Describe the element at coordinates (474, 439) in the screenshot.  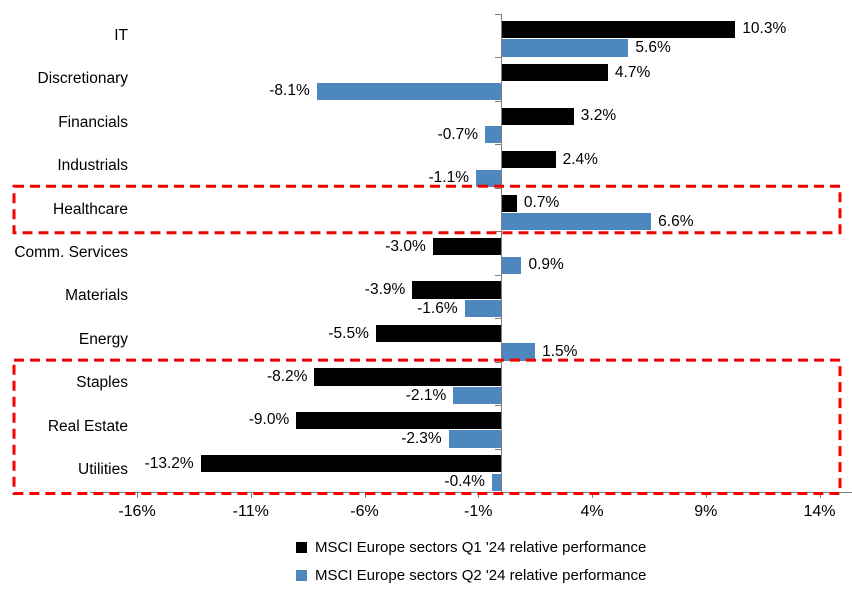
I see `bar-q2-real-estate` at that location.